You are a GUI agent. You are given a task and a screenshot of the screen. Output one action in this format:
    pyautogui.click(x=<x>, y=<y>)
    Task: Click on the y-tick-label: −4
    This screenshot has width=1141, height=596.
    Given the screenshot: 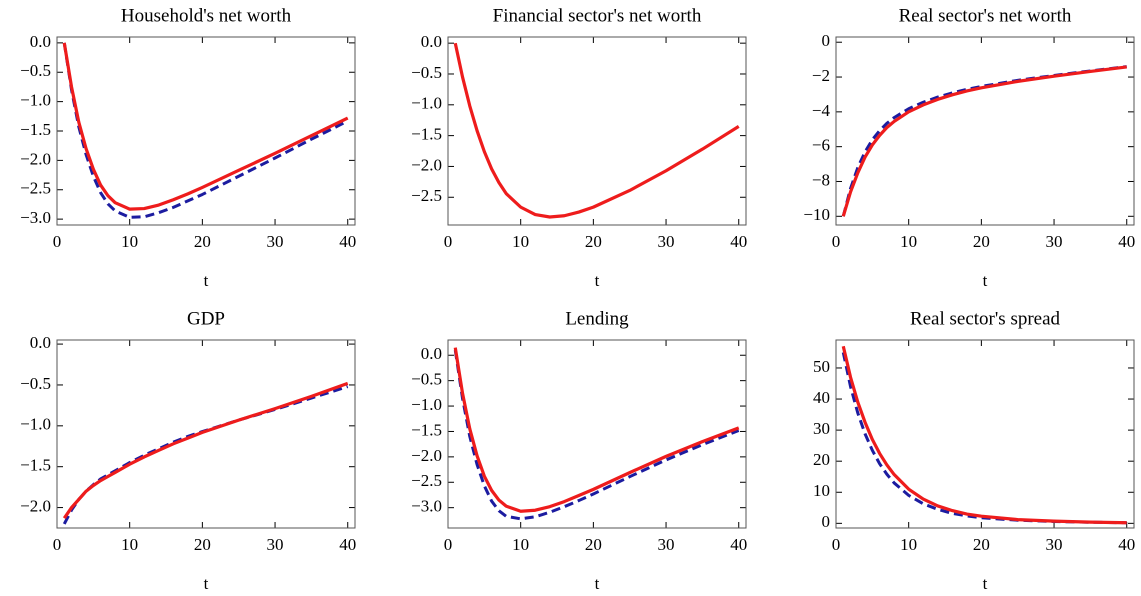 What is the action you would take?
    pyautogui.click(x=821, y=110)
    